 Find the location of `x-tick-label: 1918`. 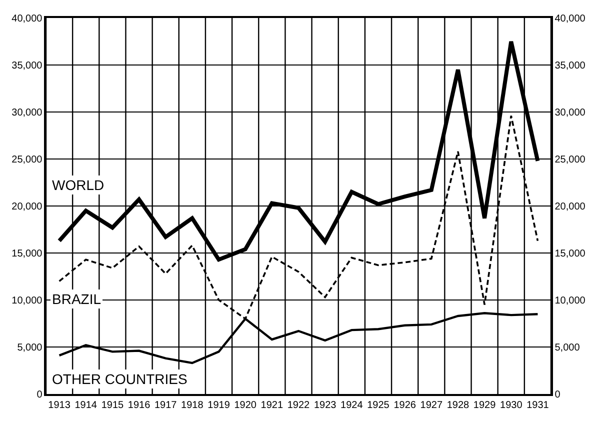

x-tick-label: 1918 is located at coordinates (192, 405).